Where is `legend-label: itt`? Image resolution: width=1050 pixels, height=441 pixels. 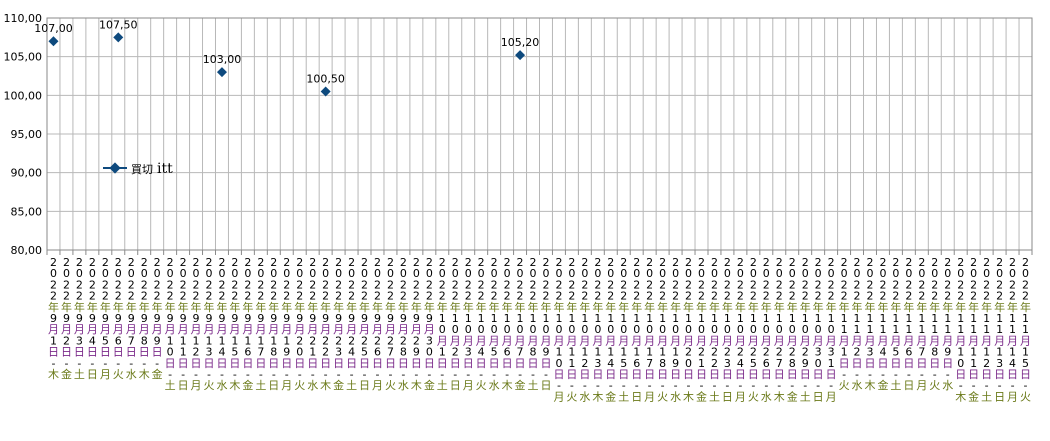 legend-label: itt is located at coordinates (165, 169).